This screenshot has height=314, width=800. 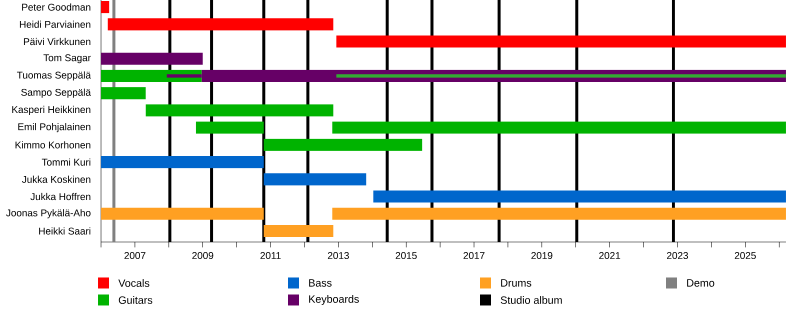 What do you see at coordinates (64, 231) in the screenshot?
I see `y-tick-label: Heikki Saari` at bounding box center [64, 231].